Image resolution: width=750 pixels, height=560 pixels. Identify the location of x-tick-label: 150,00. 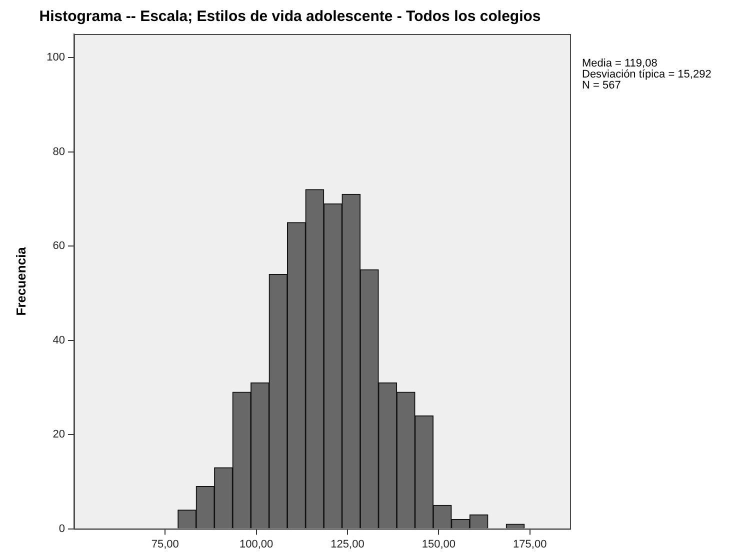
(439, 544).